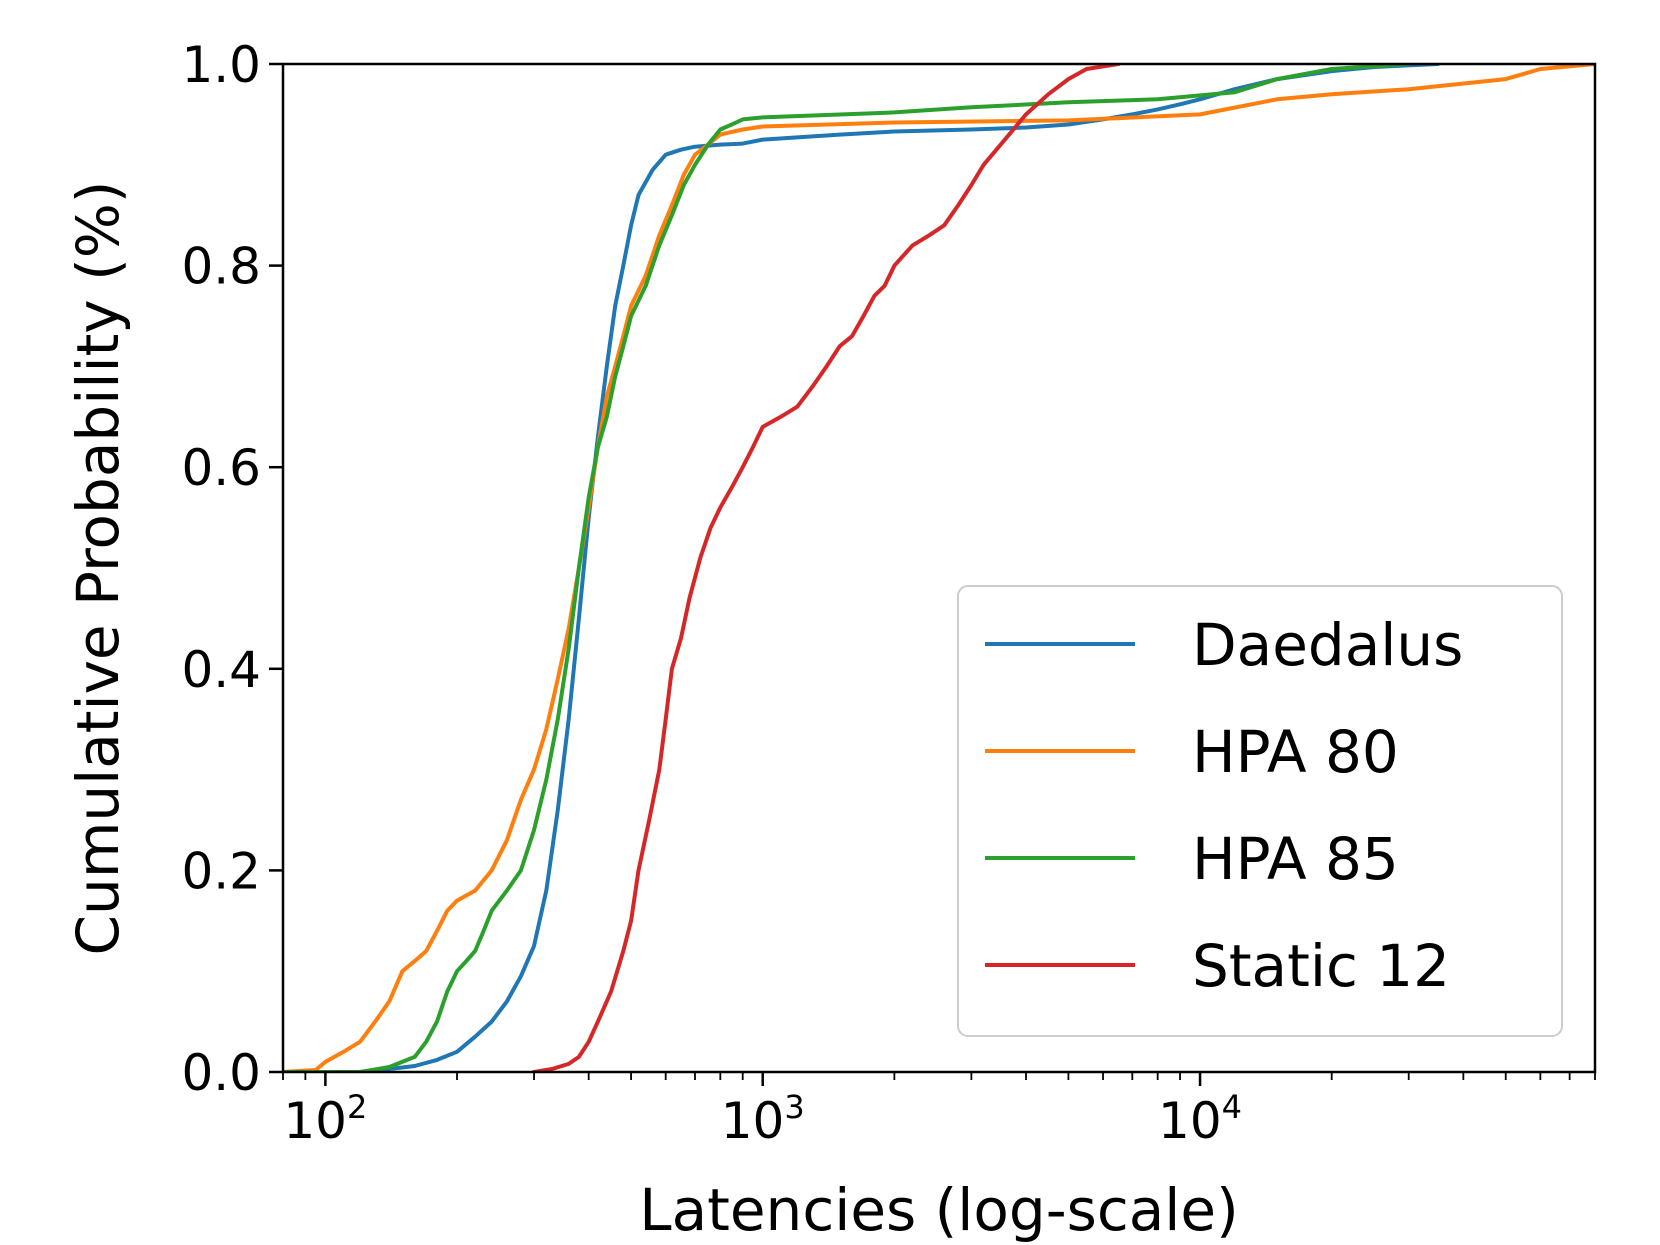  Describe the element at coordinates (221, 468) in the screenshot. I see `y-tick-label: 0.6` at that location.